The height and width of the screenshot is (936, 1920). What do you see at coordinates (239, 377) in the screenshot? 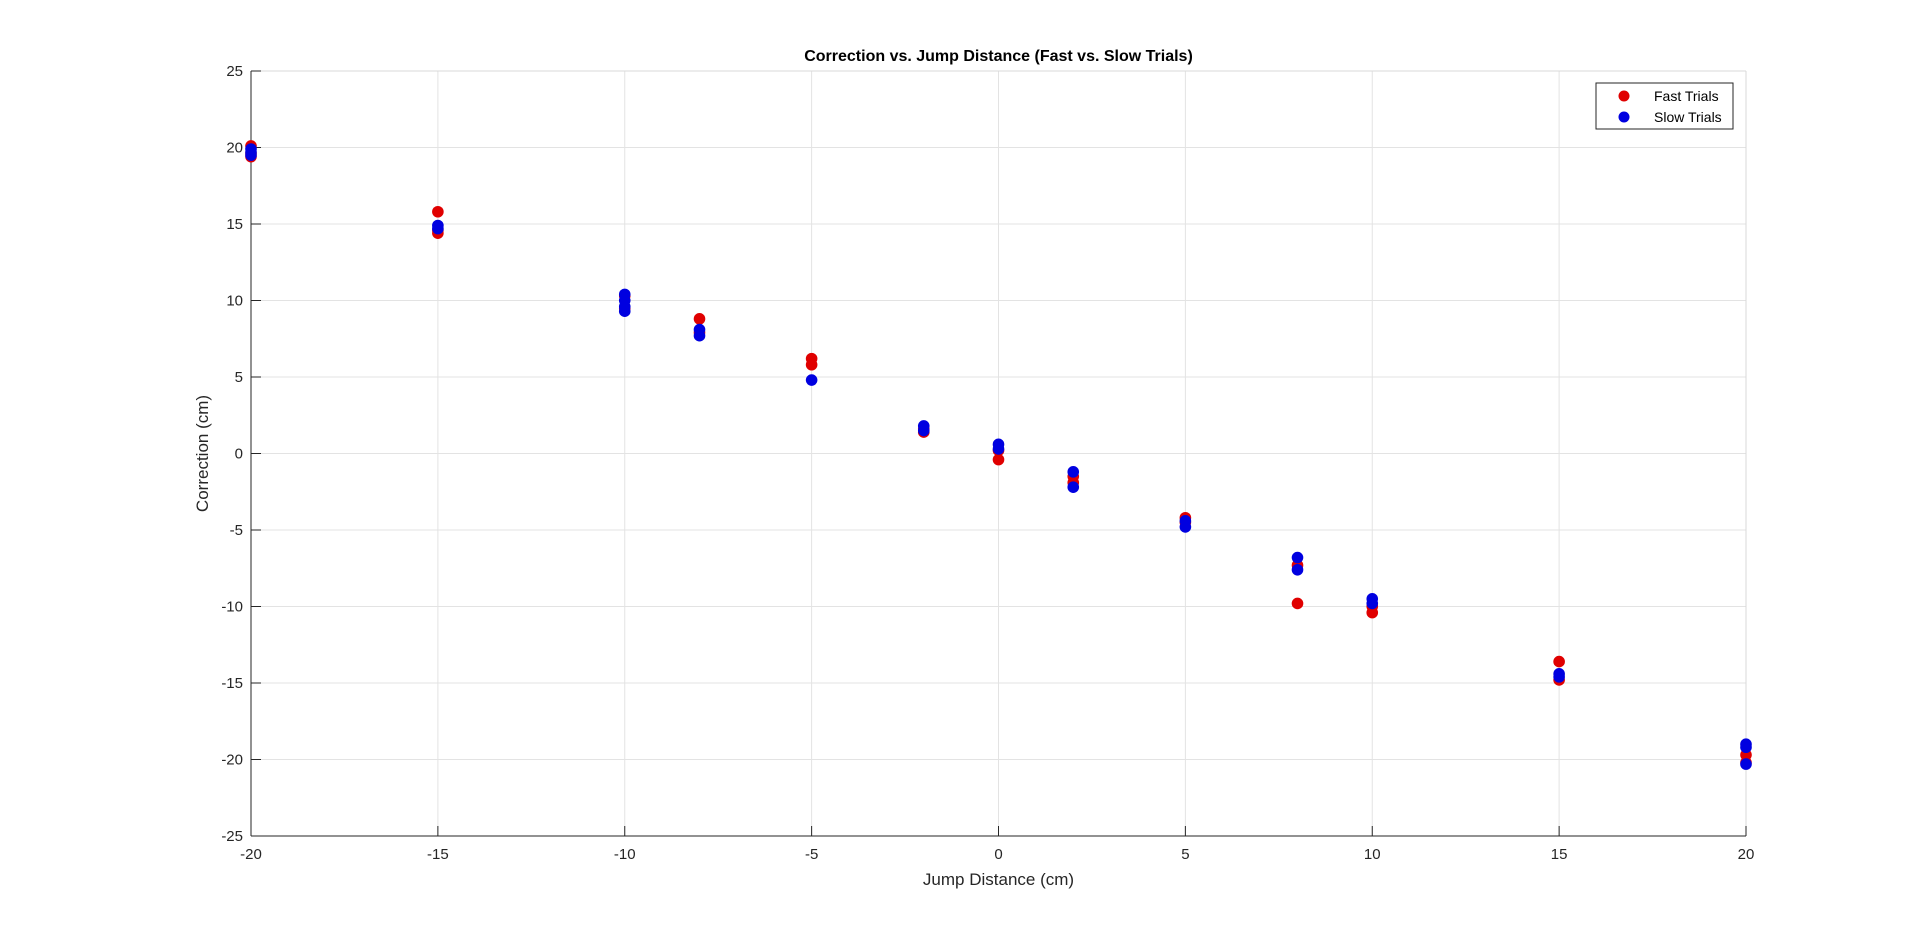
I see `y-tick-label: 5` at bounding box center [239, 377].